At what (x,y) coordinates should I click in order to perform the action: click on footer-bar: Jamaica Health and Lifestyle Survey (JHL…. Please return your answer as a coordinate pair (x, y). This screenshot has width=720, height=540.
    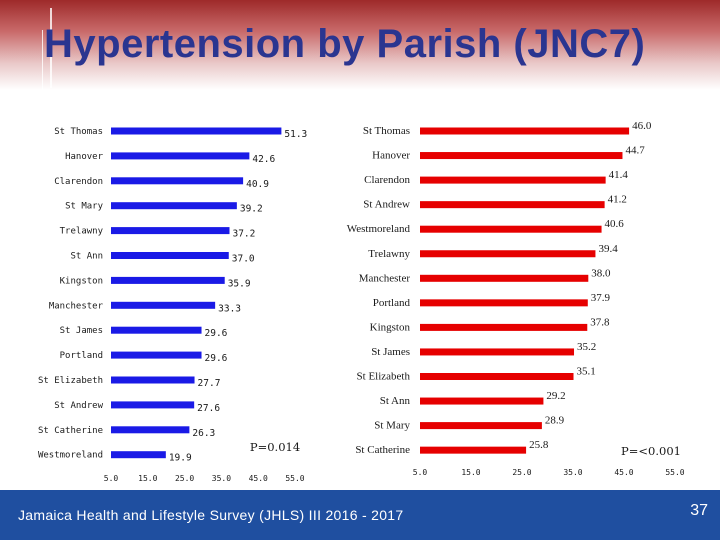
    Looking at the image, I should click on (360, 515).